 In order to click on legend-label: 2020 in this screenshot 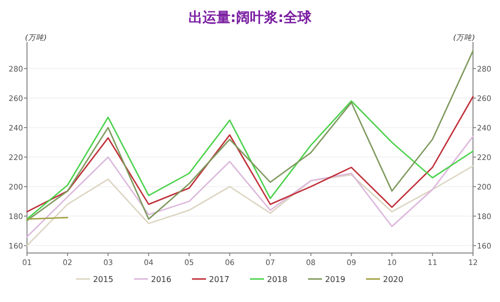, I will do `click(393, 279)`.